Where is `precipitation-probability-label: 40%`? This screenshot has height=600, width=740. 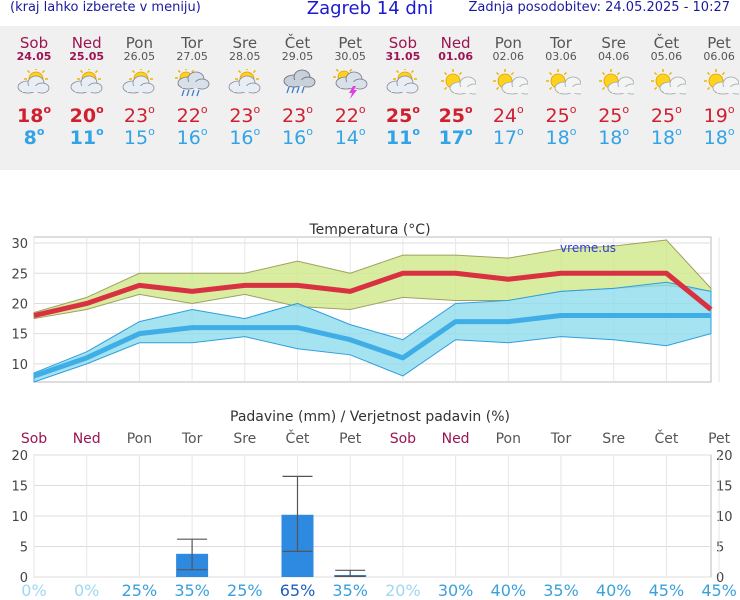 precipitation-probability-label: 40% is located at coordinates (614, 590).